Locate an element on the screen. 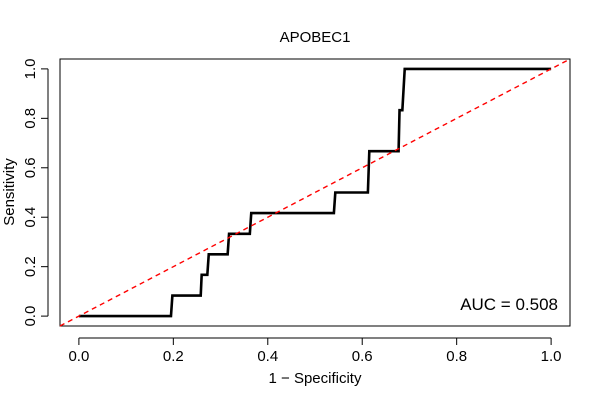 The width and height of the screenshot is (600, 400). x-tick-label: 0.4 is located at coordinates (267, 356).